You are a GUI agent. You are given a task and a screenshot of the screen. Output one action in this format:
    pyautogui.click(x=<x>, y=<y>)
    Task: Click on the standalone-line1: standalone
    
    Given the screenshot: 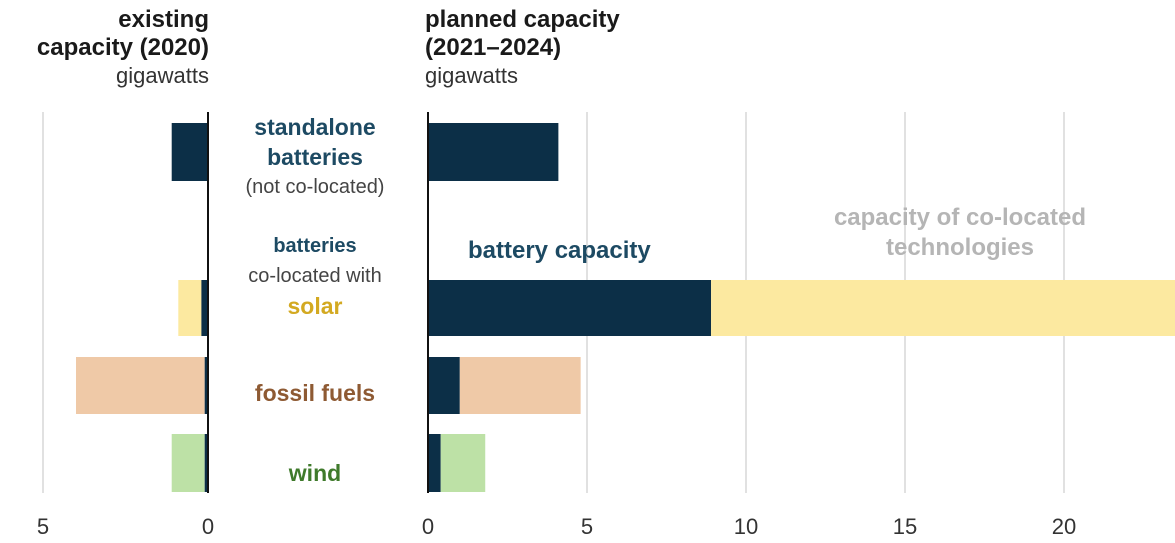 What is the action you would take?
    pyautogui.click(x=315, y=127)
    